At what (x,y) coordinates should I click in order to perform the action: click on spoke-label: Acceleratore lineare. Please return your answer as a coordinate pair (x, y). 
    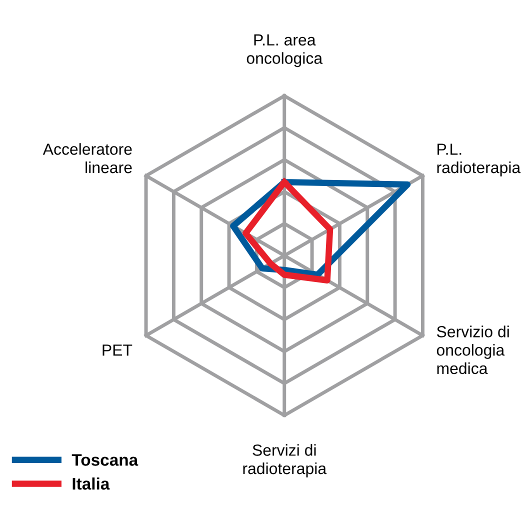
    Looking at the image, I should click on (87, 158).